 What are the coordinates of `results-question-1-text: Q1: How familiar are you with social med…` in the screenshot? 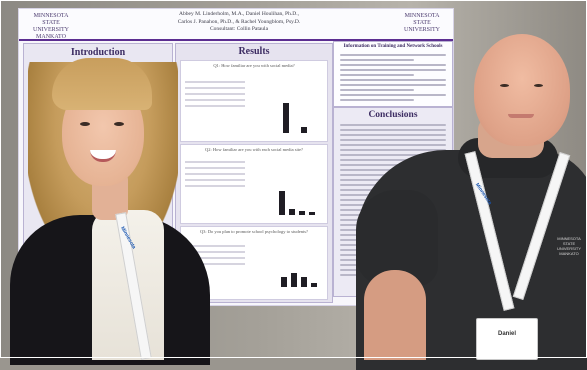 It's located at (254, 65).